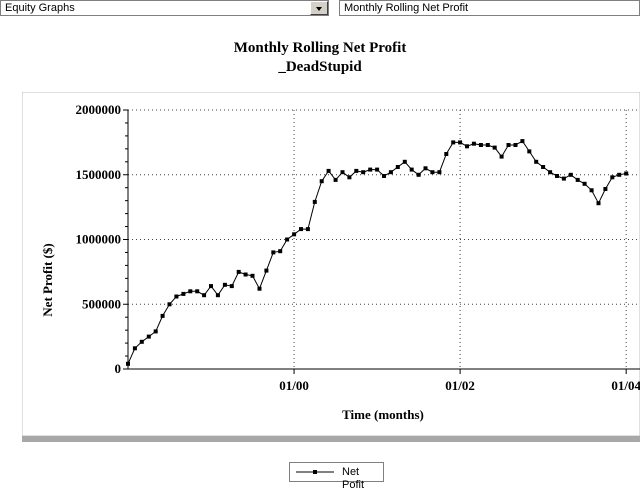 This screenshot has width=640, height=492. Describe the element at coordinates (315, 472) in the screenshot. I see `legend-marker` at that location.